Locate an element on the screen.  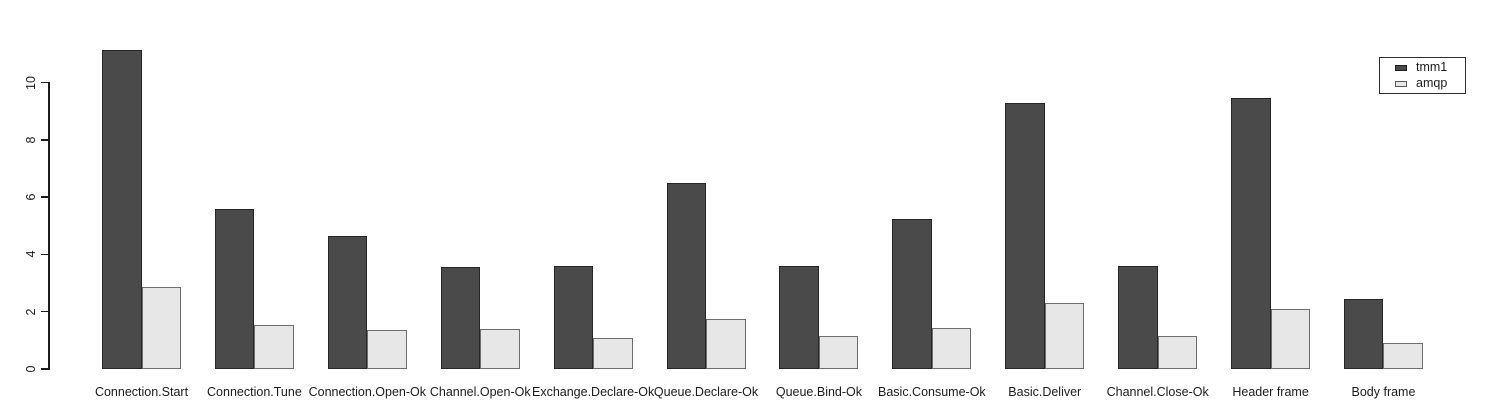
x-category-label: Body frame is located at coordinates (1383, 392).